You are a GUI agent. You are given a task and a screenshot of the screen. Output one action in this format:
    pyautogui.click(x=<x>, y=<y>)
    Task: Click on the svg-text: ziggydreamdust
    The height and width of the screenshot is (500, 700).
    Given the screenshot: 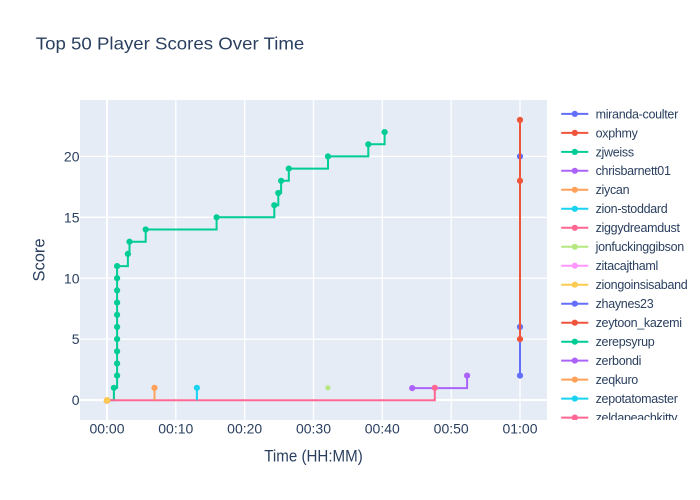 What is the action you would take?
    pyautogui.click(x=638, y=228)
    